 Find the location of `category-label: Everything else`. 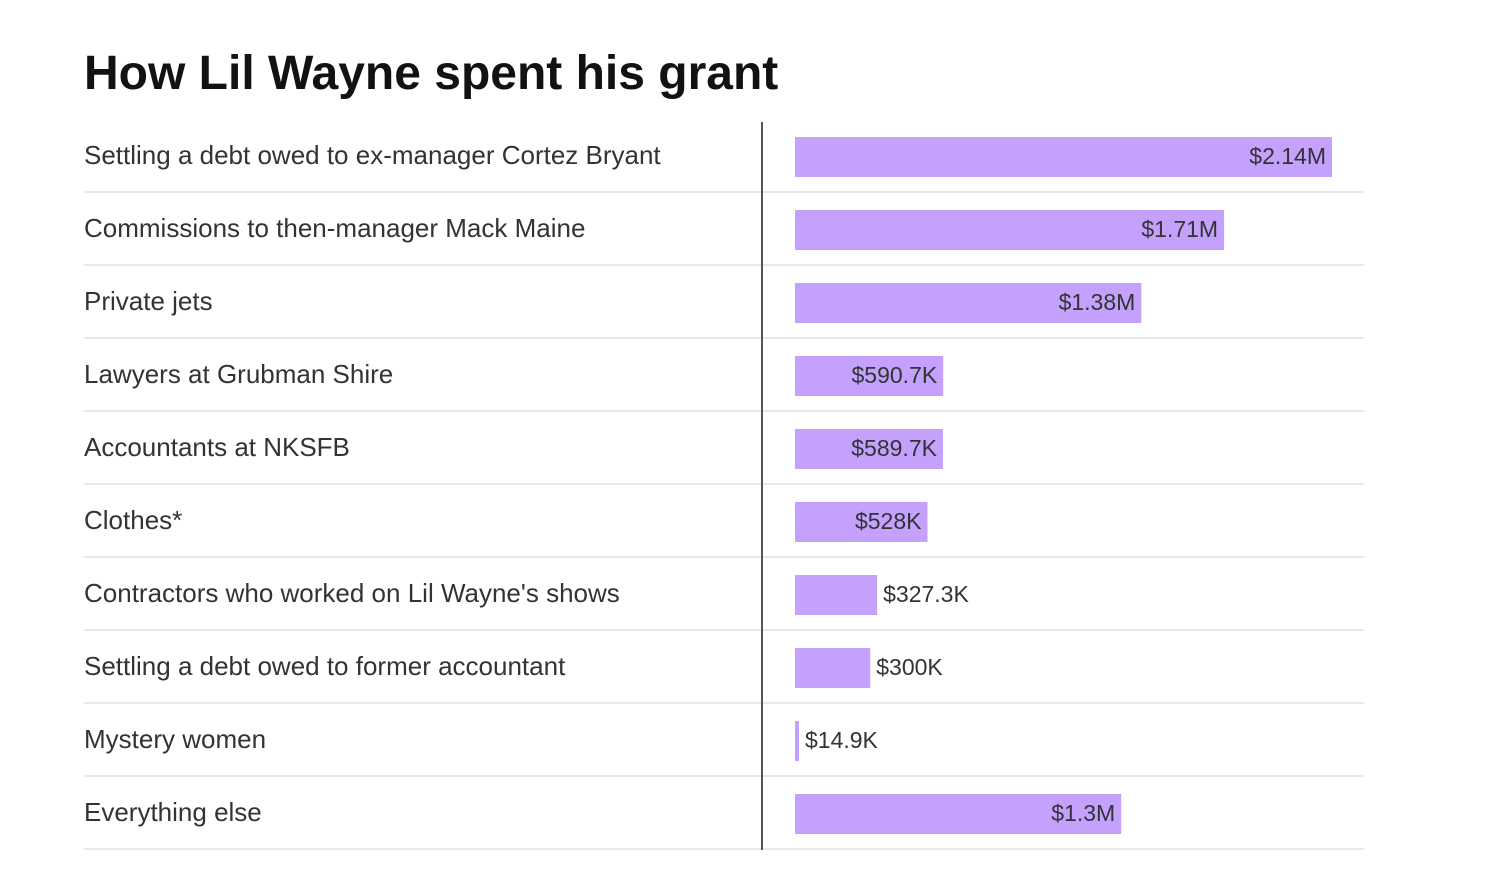

category-label: Everything else is located at coordinates (173, 812).